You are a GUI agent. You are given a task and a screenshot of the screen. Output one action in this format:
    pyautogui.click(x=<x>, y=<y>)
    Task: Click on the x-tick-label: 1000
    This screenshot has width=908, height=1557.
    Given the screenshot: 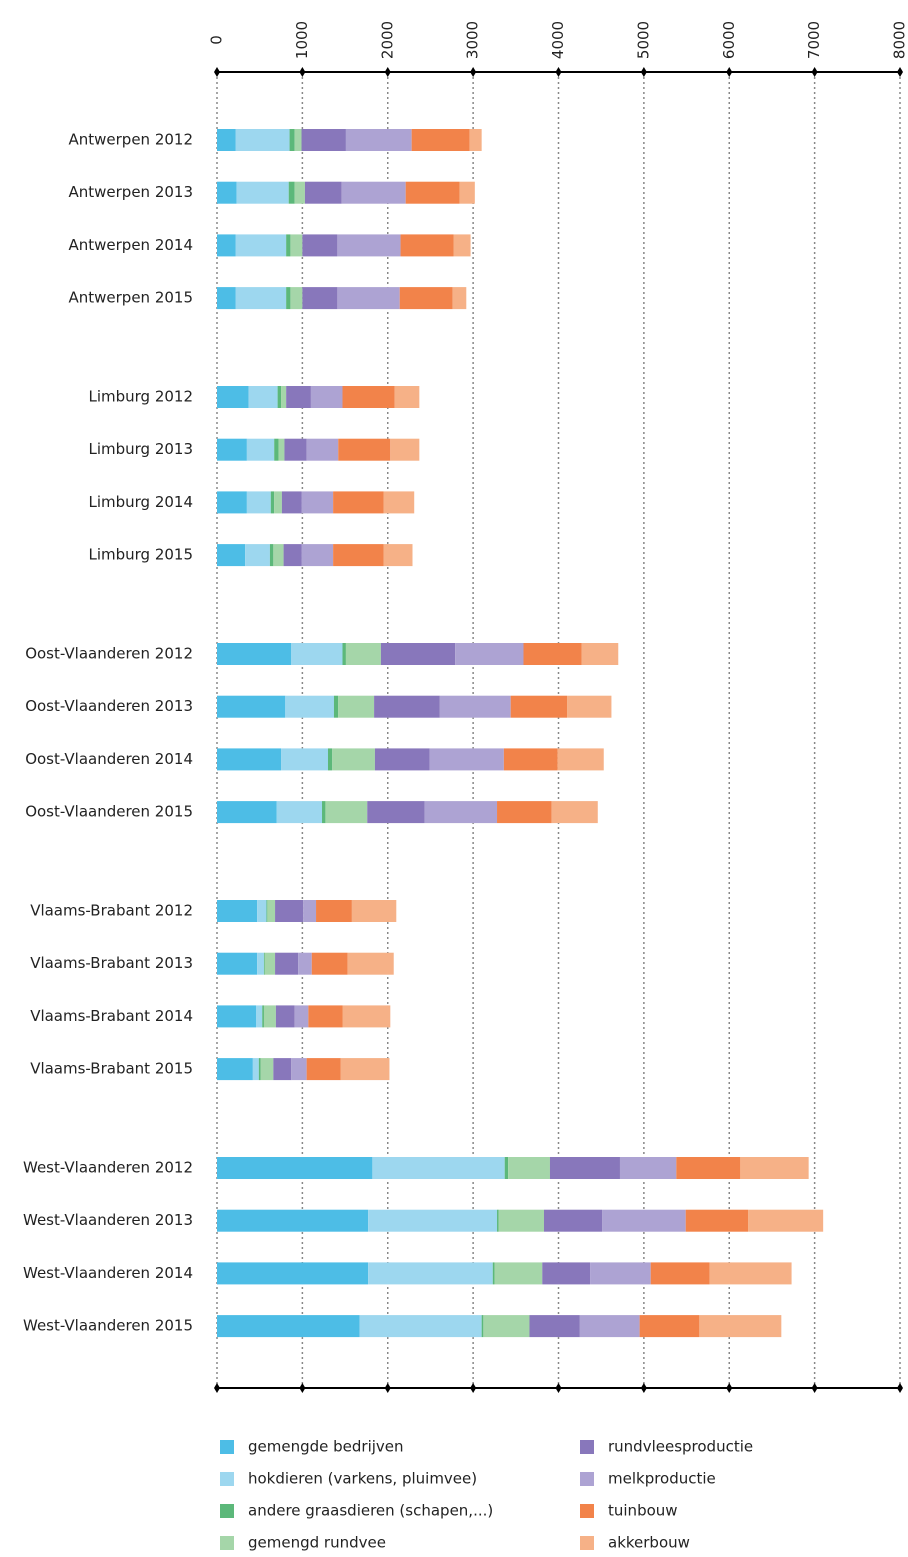 What is the action you would take?
    pyautogui.click(x=302, y=40)
    